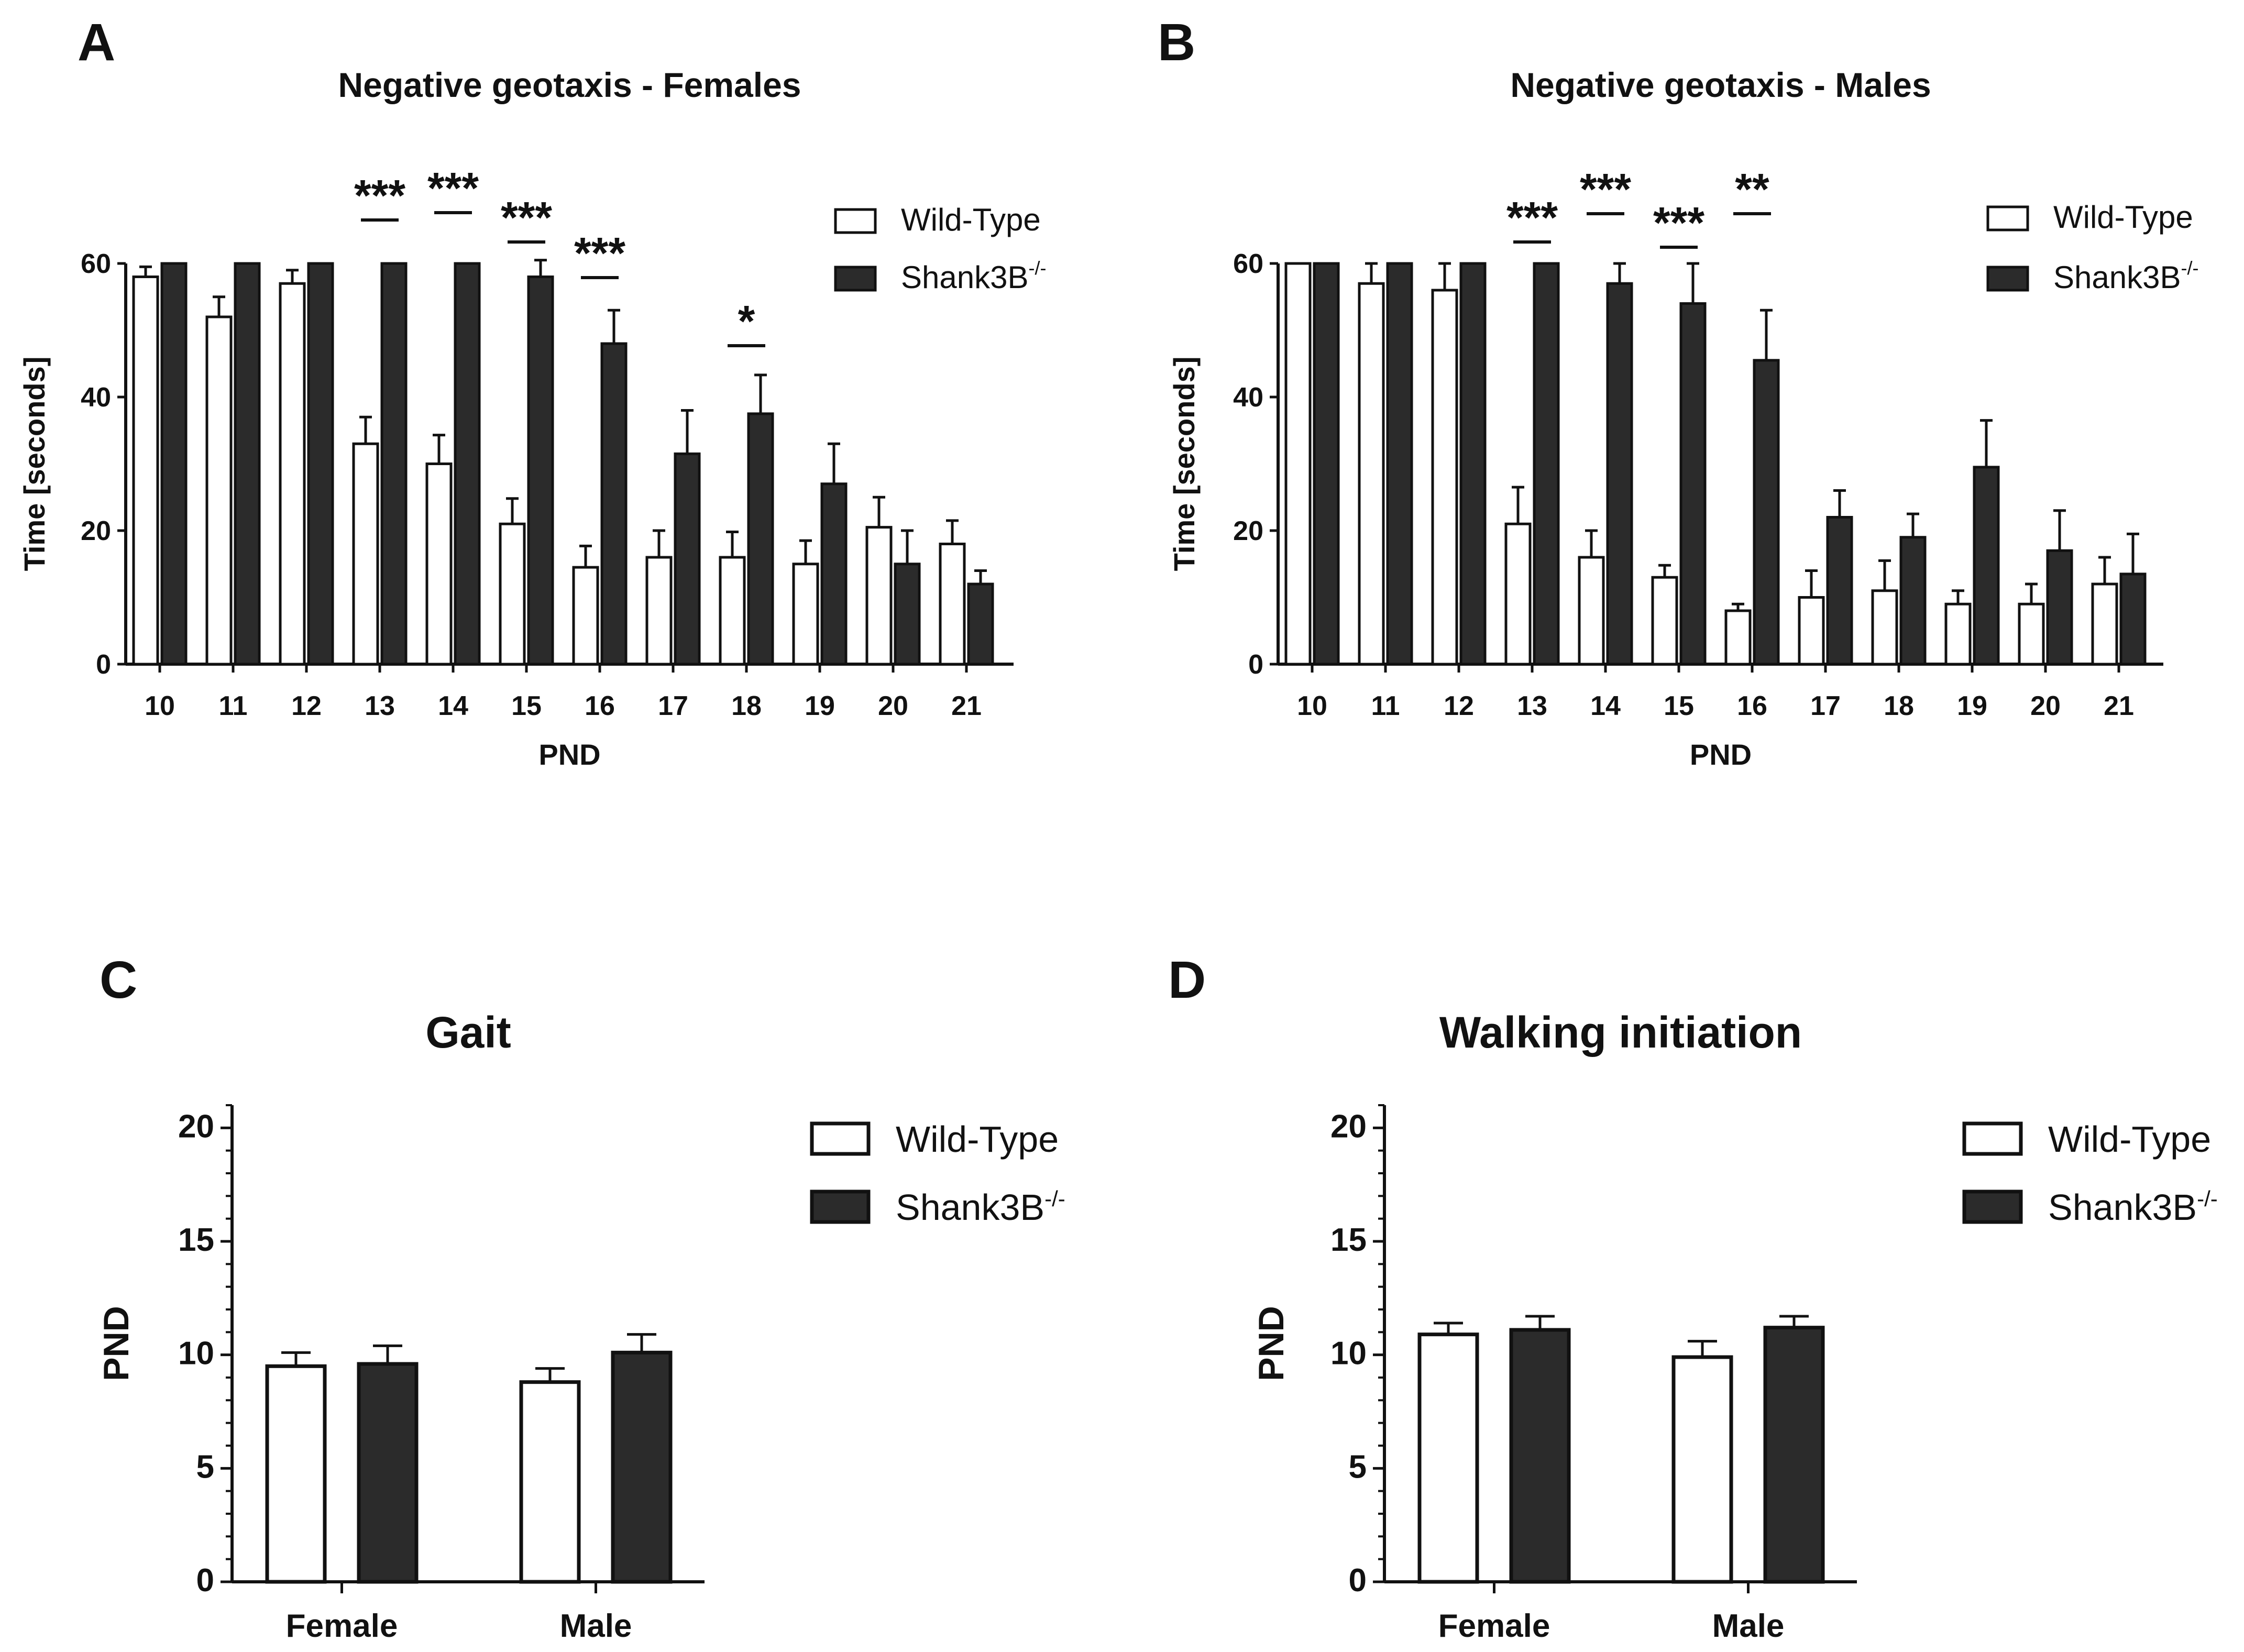 This screenshot has height=1652, width=2244. What do you see at coordinates (1621, 1032) in the screenshot?
I see `chart-title: Walking initiation` at bounding box center [1621, 1032].